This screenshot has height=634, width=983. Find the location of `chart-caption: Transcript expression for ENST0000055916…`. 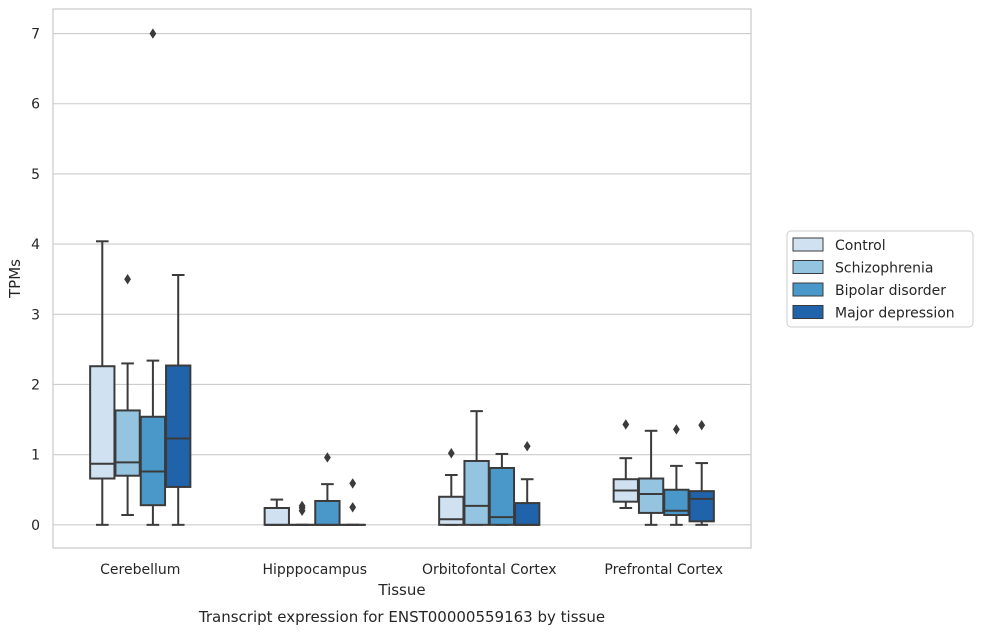

chart-caption: Transcript expression for ENST0000055916… is located at coordinates (401, 617).